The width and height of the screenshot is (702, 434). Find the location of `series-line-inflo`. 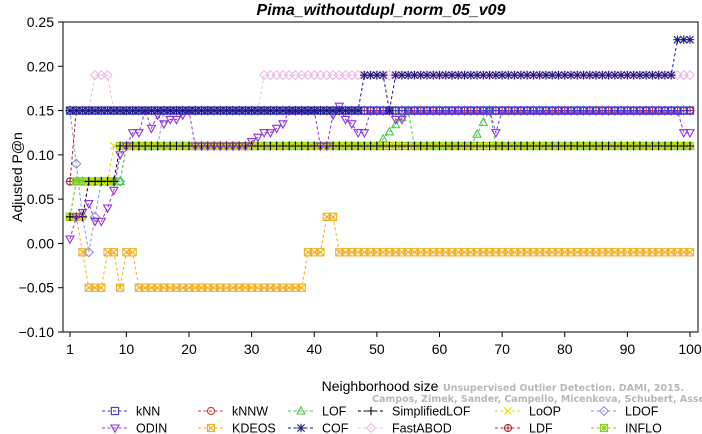

series-line-inflo is located at coordinates (379, 181).